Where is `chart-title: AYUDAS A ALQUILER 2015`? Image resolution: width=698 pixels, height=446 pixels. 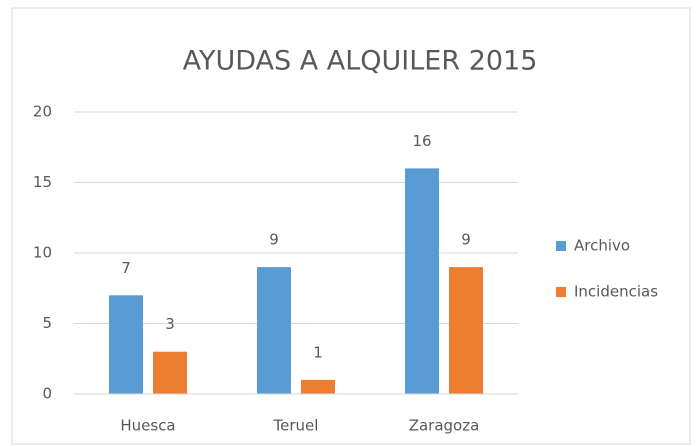 chart-title: AYUDAS A ALQUILER 2015 is located at coordinates (360, 61).